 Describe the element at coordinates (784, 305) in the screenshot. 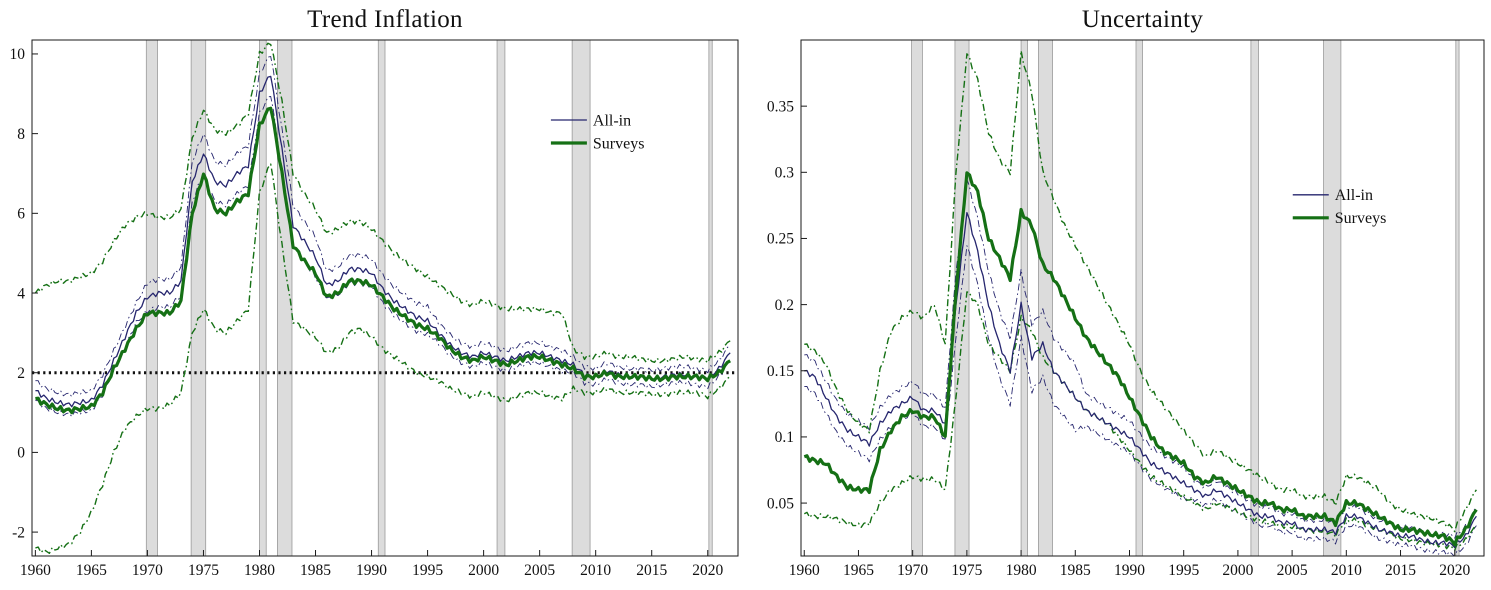

I see `y-tick-label: 0.2` at that location.